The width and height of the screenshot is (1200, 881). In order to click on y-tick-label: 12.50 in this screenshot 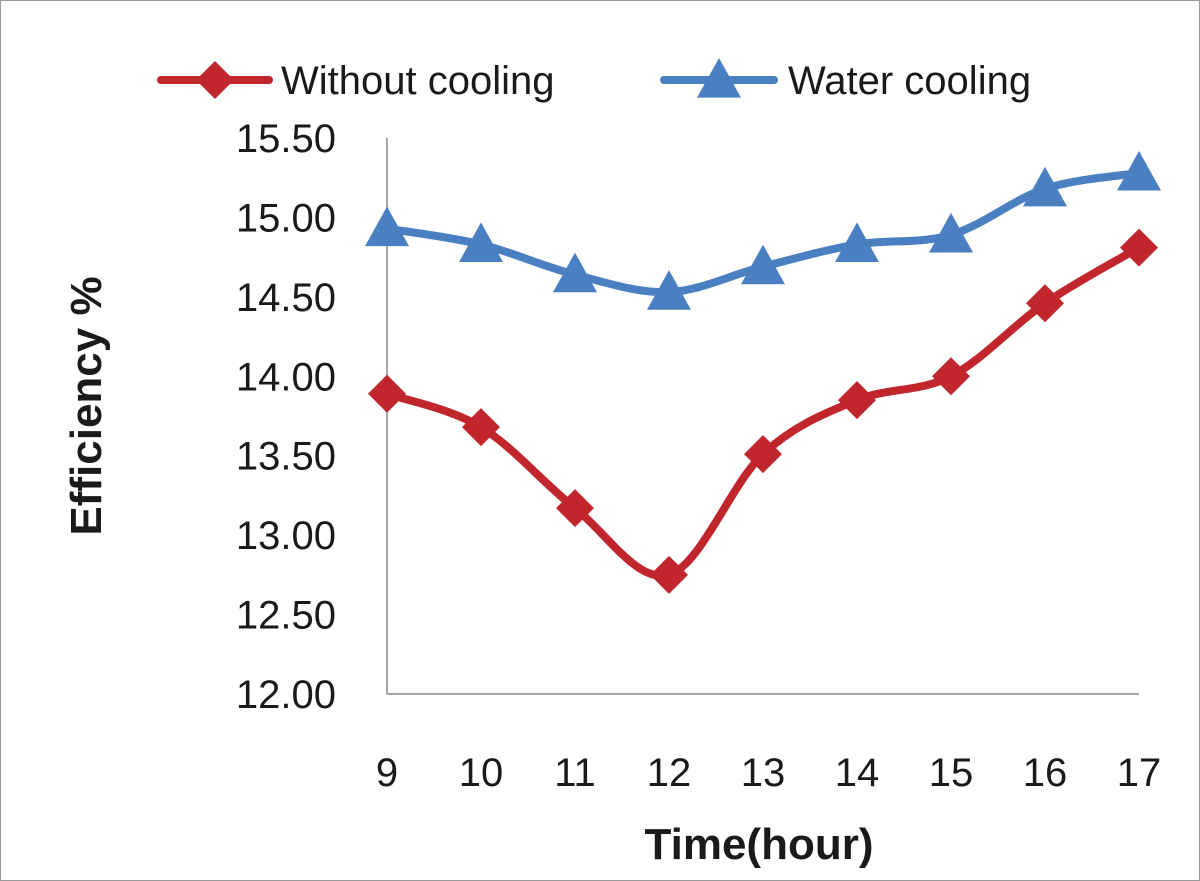, I will do `click(286, 616)`.